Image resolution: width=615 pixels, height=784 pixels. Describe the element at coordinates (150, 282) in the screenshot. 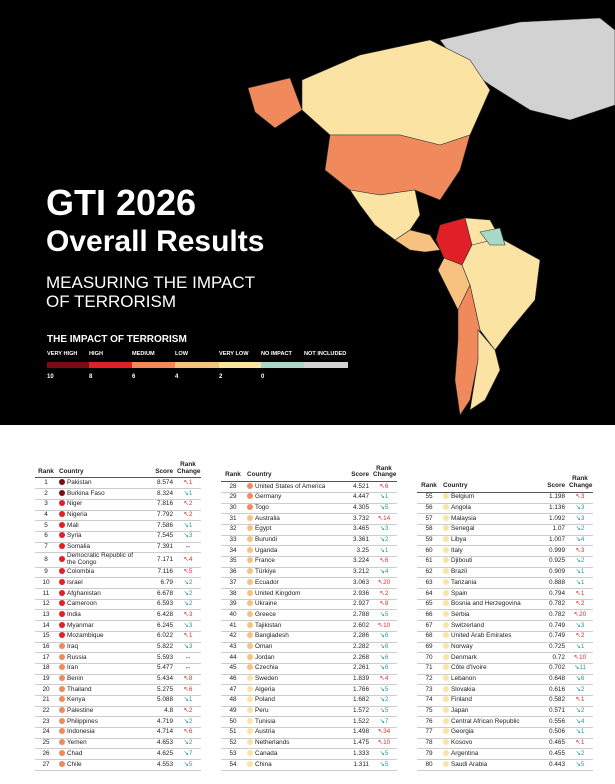

I see `subtitle: MEASURING THE IMPACT` at that location.